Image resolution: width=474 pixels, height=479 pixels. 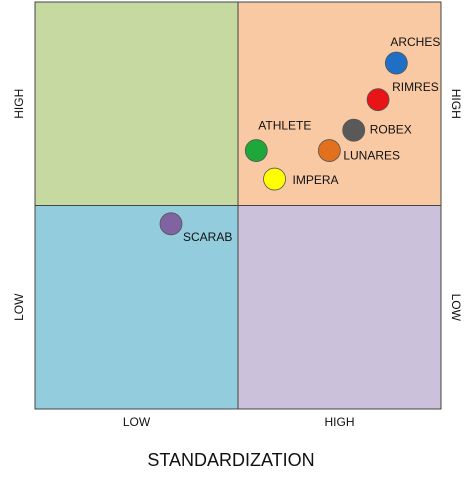 I want to click on y-tick-label: HIGH, so click(x=19, y=104).